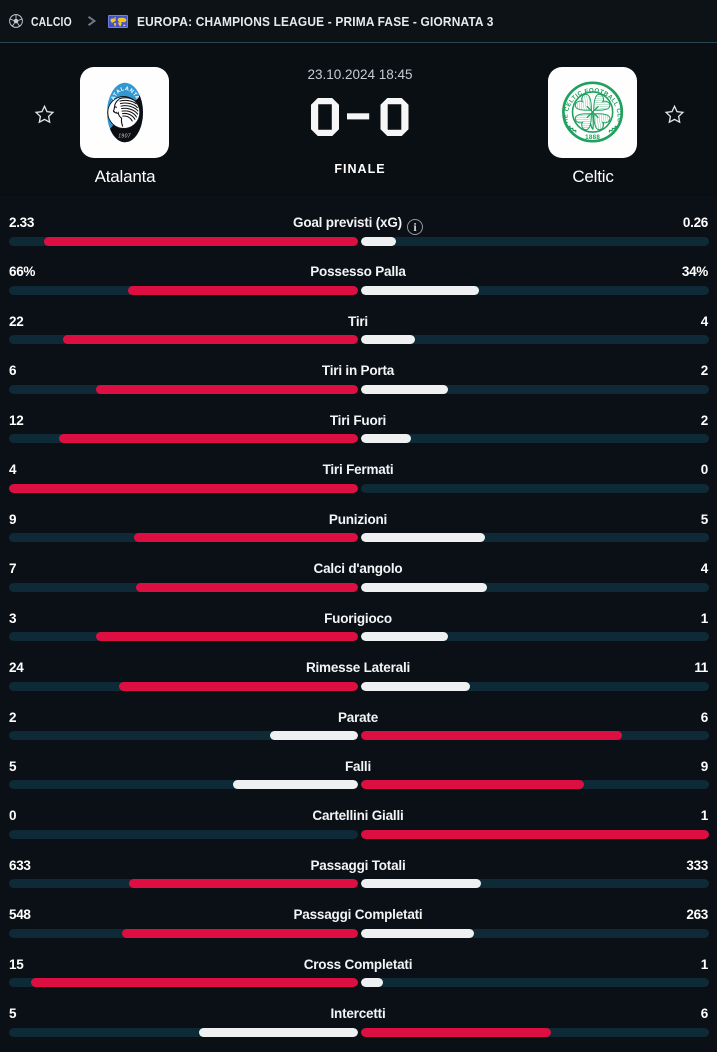 This screenshot has width=717, height=1052. Describe the element at coordinates (124, 136) in the screenshot. I see `svg-text: 1907` at that location.